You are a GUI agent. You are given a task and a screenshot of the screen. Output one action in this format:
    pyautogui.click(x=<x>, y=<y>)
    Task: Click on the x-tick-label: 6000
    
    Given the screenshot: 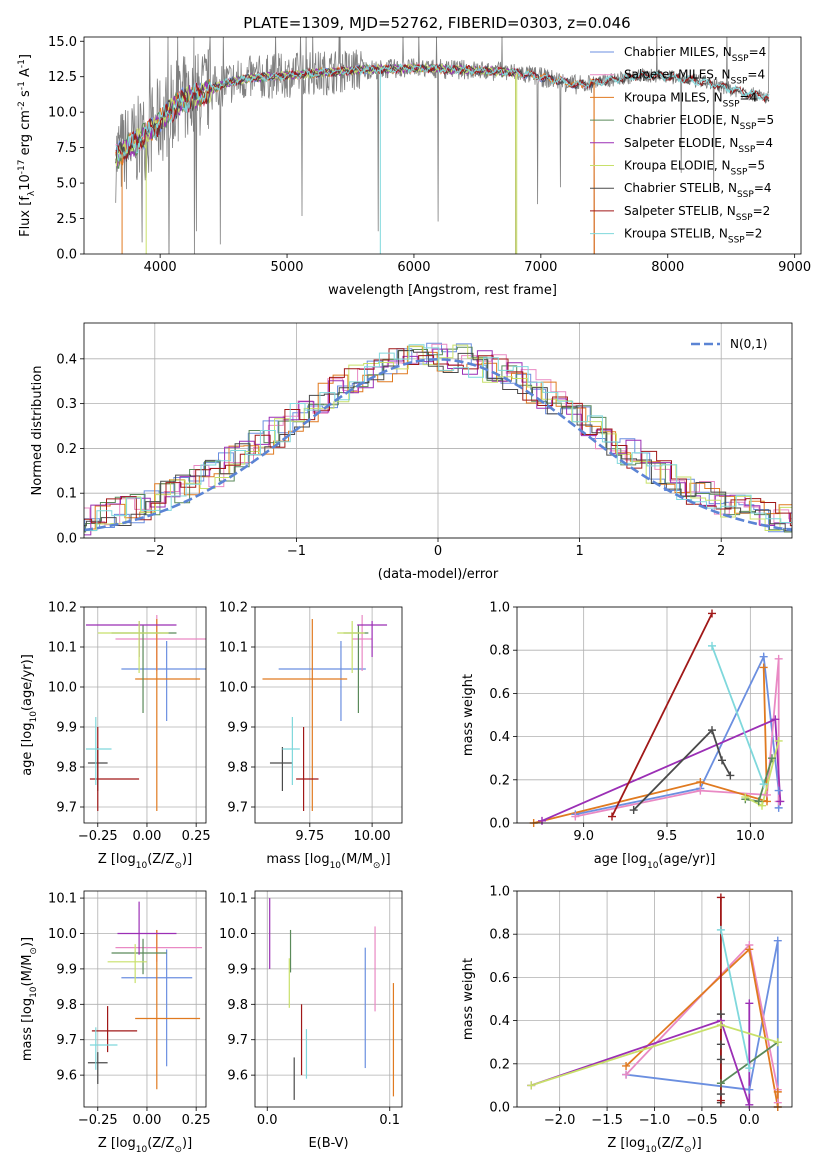 What is the action you would take?
    pyautogui.click(x=413, y=267)
    